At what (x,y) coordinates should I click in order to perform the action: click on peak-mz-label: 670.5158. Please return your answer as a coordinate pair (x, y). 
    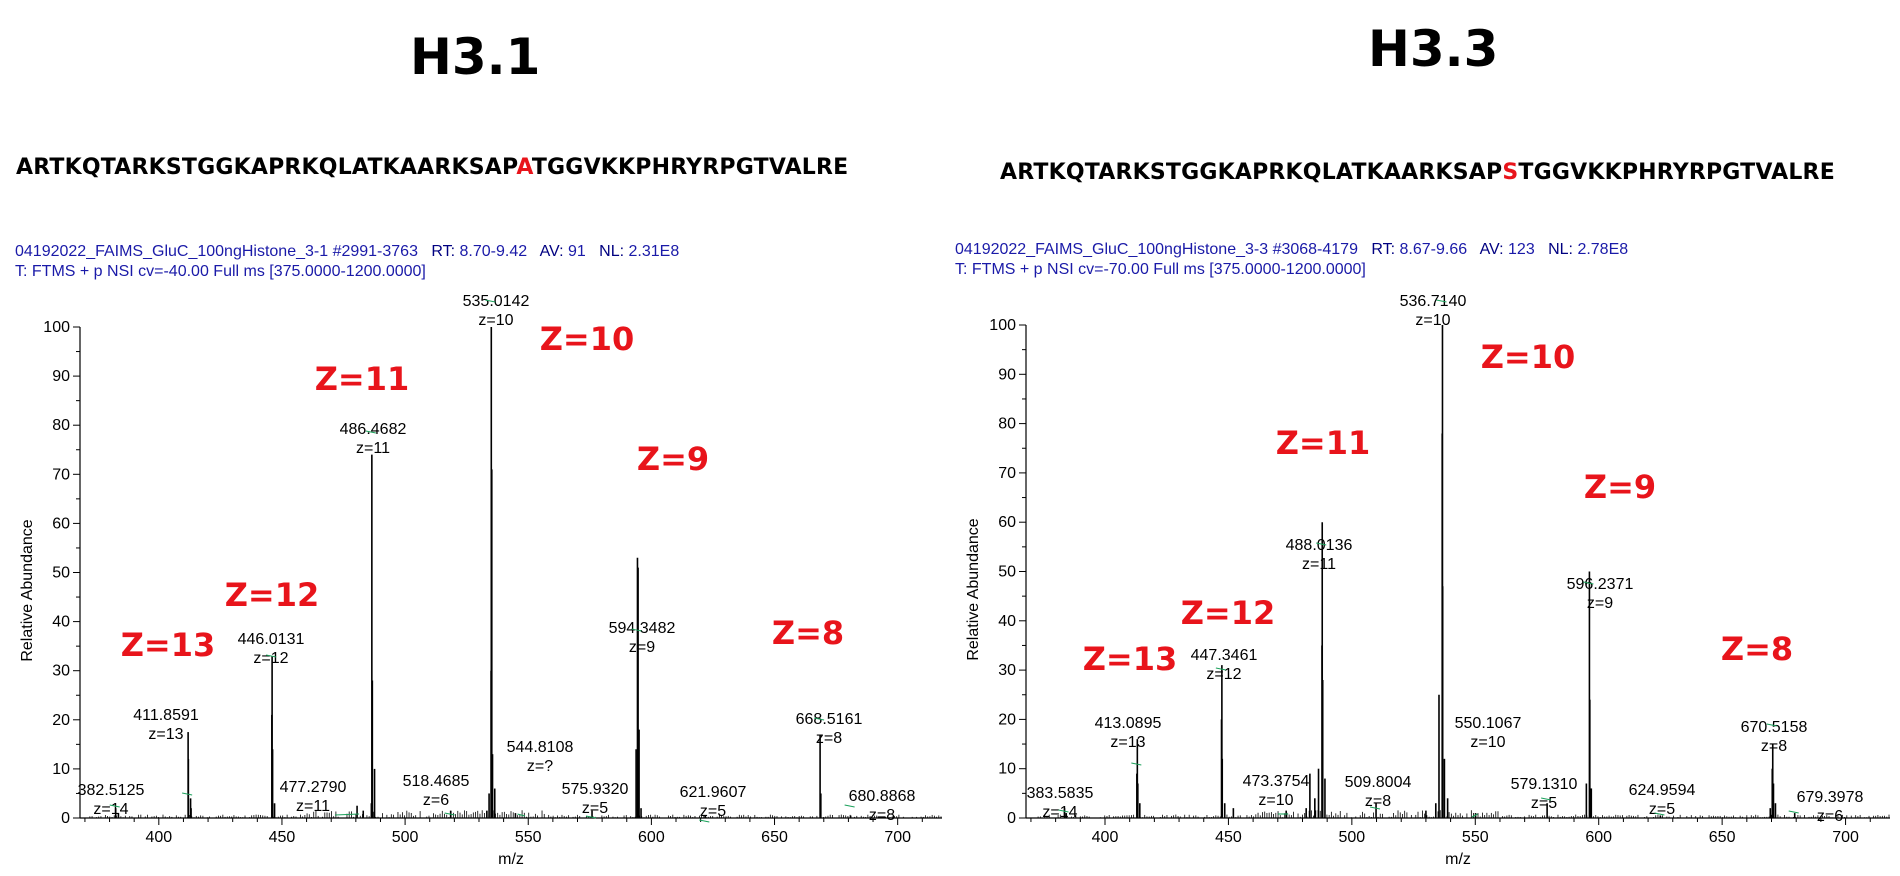
    Looking at the image, I should click on (1774, 727).